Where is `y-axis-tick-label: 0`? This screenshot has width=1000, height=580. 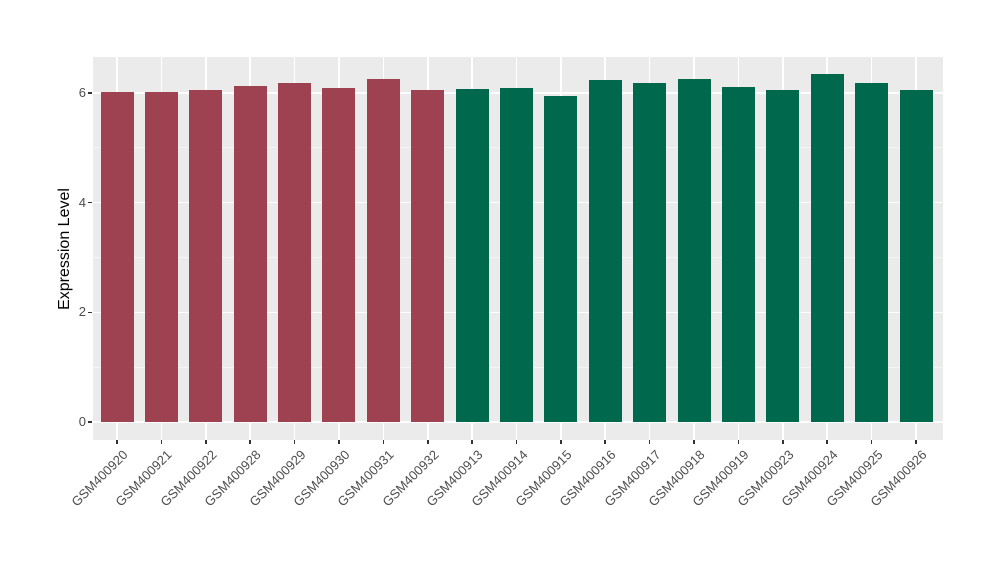
y-axis-tick-label: 0 is located at coordinates (82, 421).